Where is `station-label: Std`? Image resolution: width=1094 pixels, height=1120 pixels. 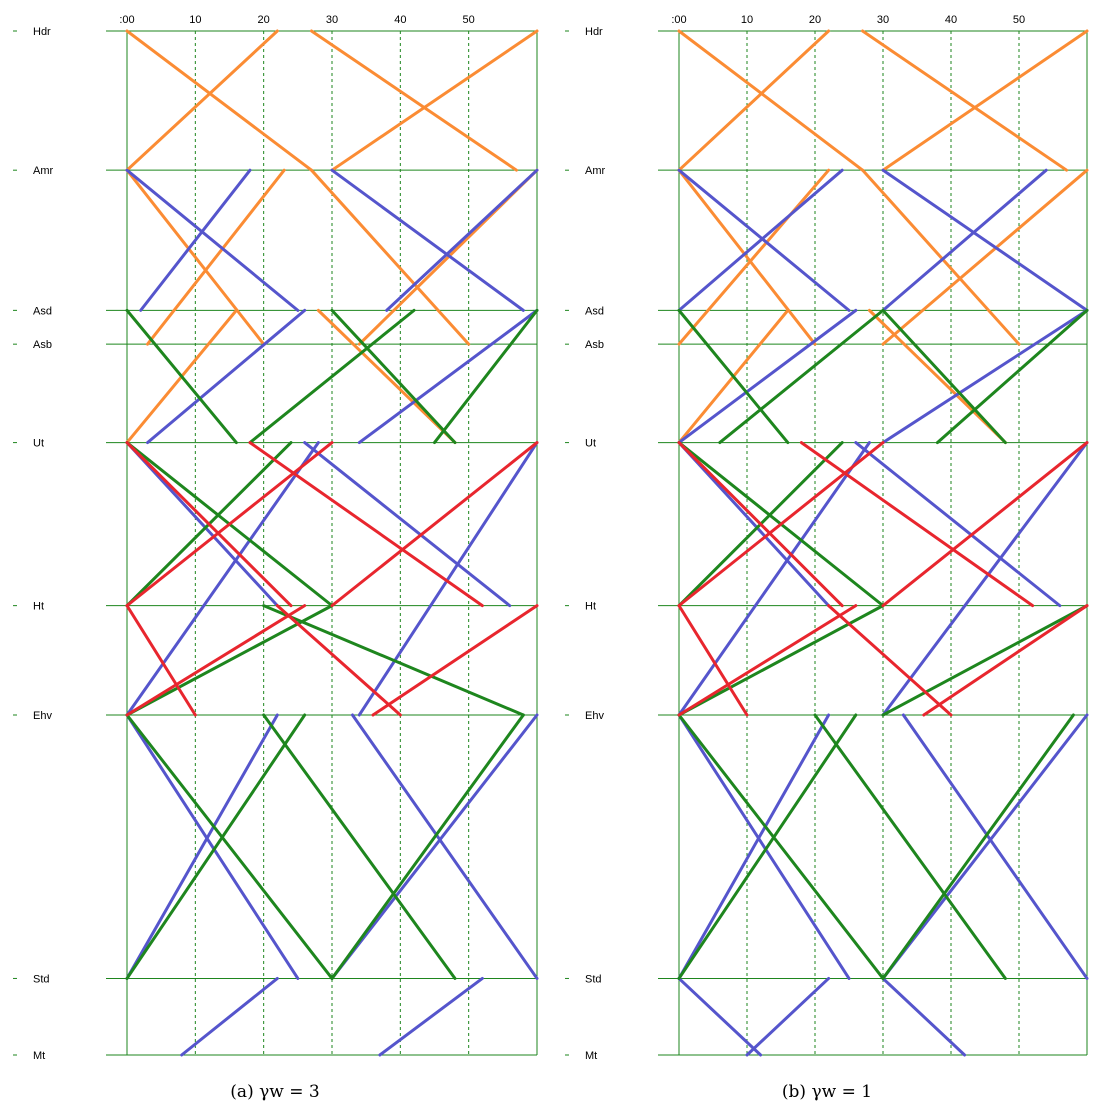 station-label: Std is located at coordinates (41, 979).